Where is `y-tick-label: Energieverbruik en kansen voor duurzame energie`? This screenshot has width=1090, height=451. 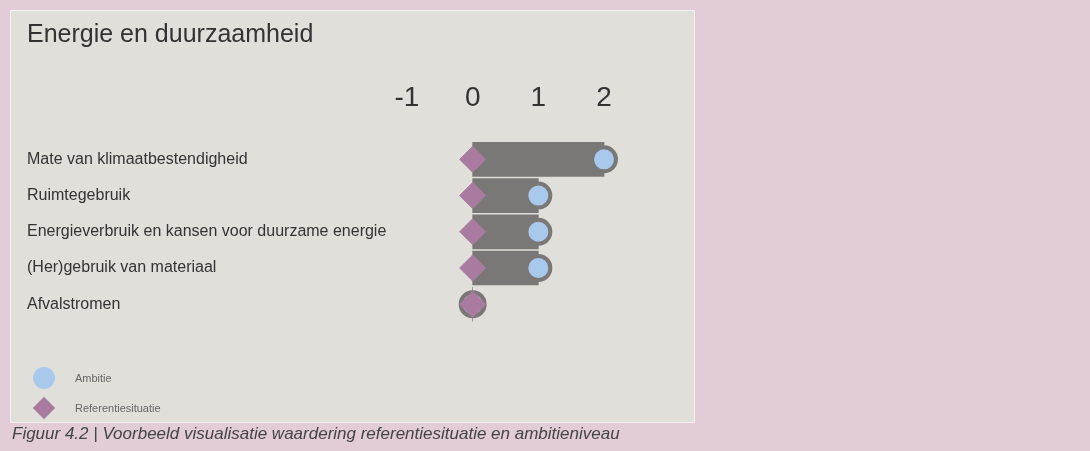 y-tick-label: Energieverbruik en kansen voor duurzame energie is located at coordinates (207, 231).